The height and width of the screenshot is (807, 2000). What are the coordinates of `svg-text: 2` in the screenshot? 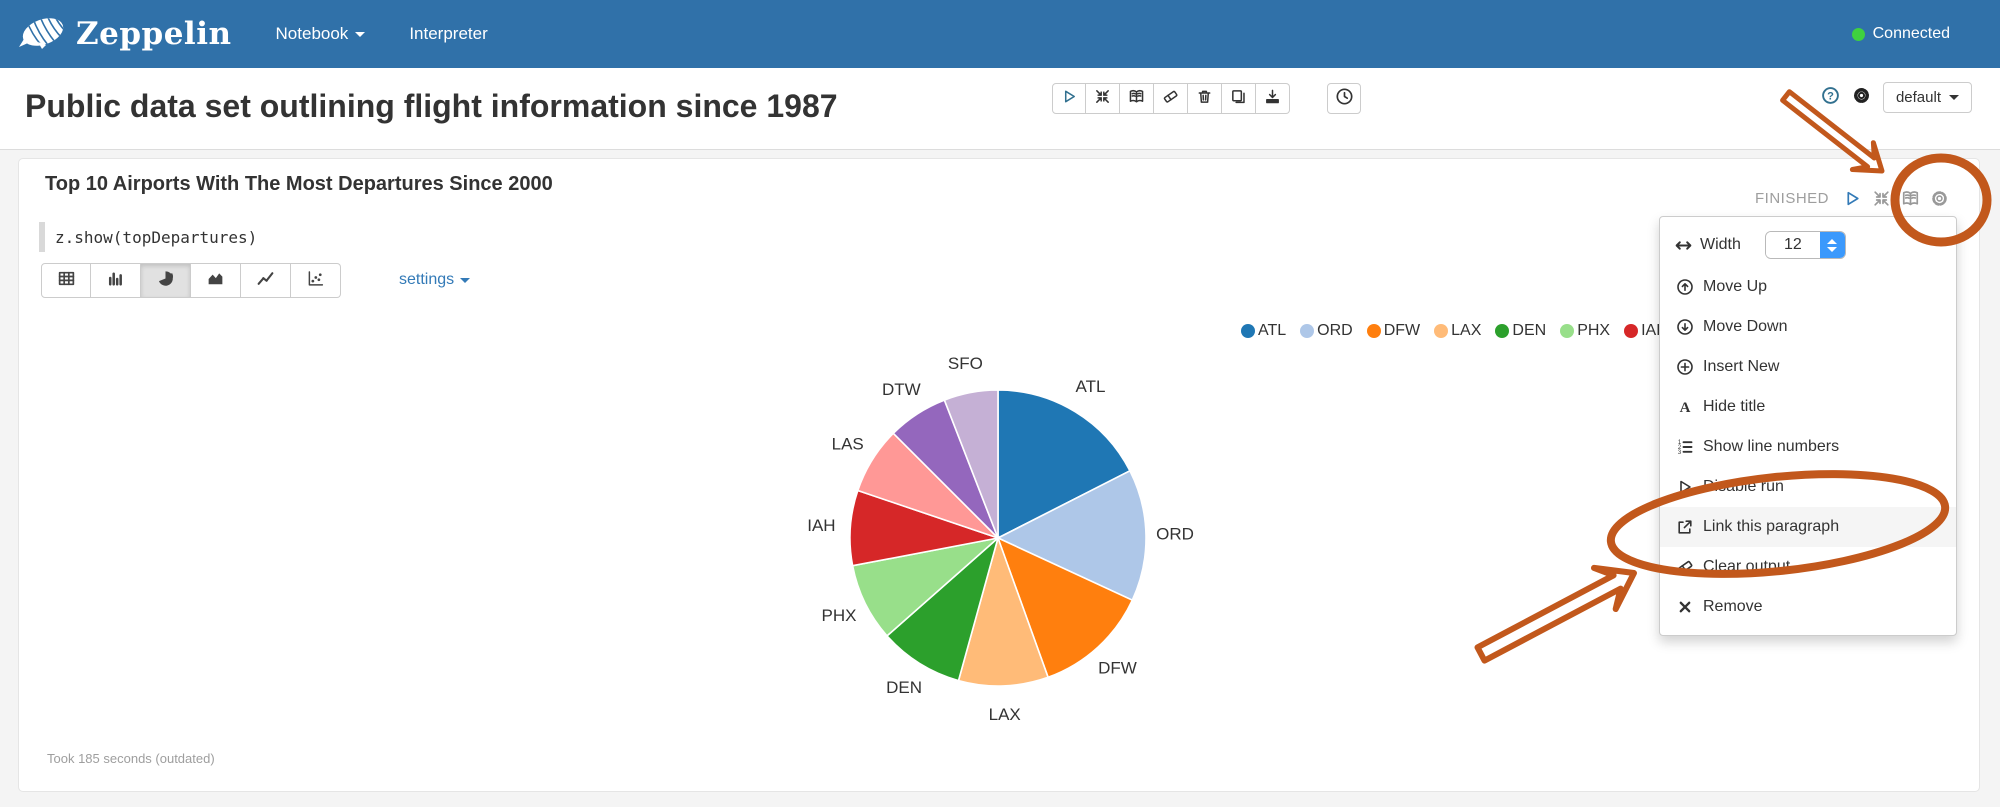 It's located at (1680, 448).